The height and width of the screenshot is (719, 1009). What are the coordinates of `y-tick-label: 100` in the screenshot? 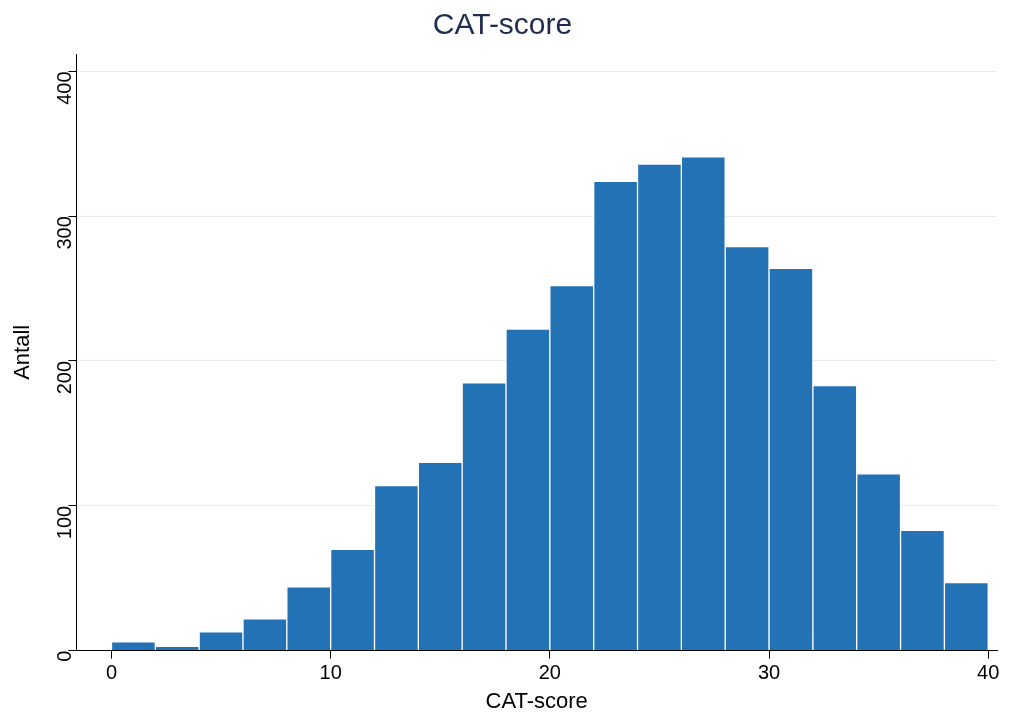 It's located at (63, 522).